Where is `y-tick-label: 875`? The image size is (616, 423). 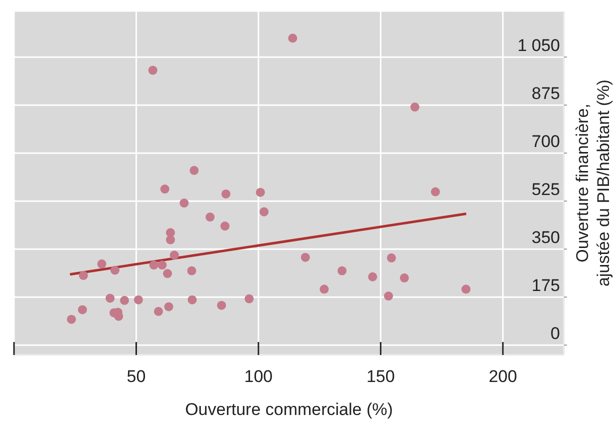
y-tick-label: 875 is located at coordinates (546, 94).